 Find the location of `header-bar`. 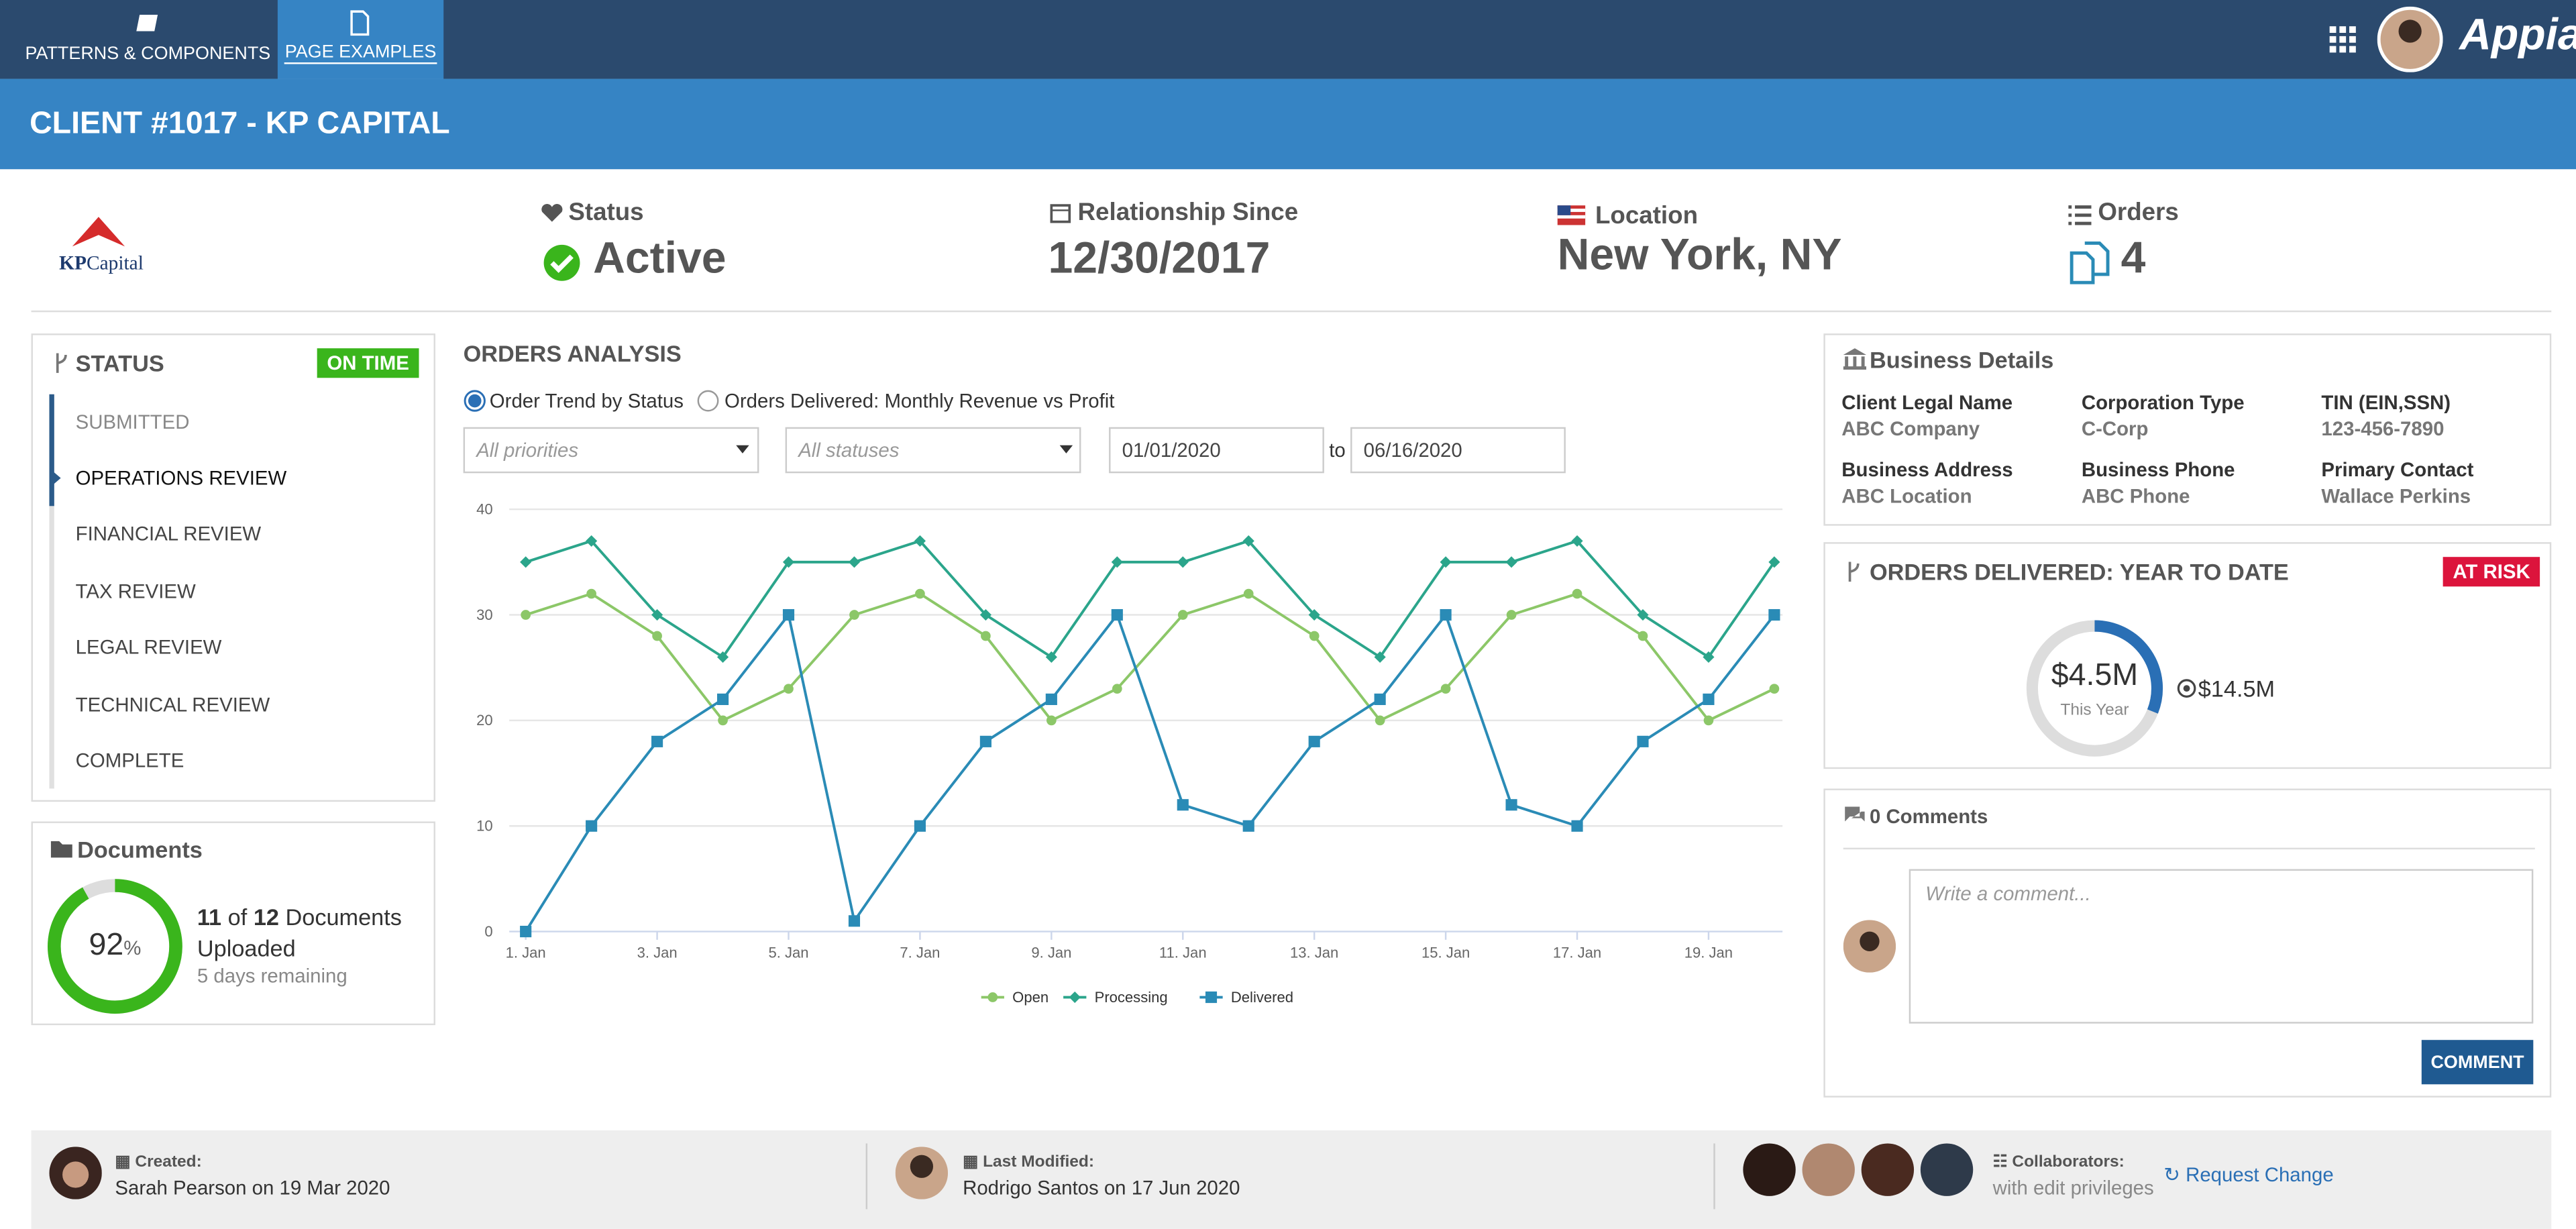

header-bar is located at coordinates (1288, 124).